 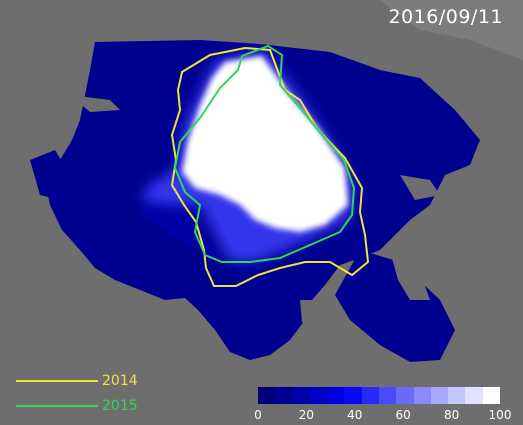 I want to click on legend-item-2014: 2014, so click(x=77, y=381).